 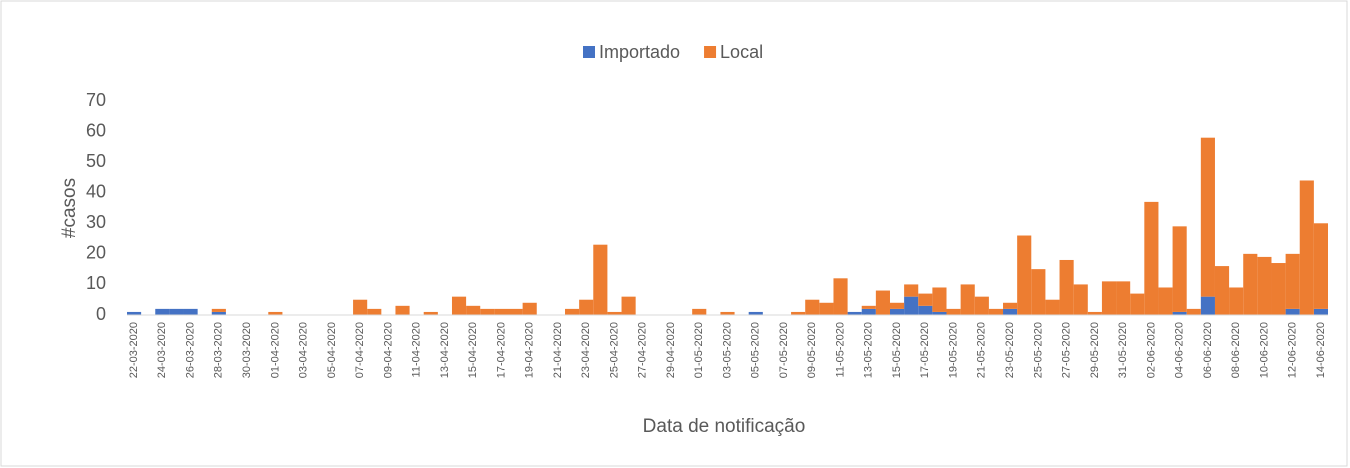 What do you see at coordinates (96, 100) in the screenshot?
I see `y-tick-label: 70` at bounding box center [96, 100].